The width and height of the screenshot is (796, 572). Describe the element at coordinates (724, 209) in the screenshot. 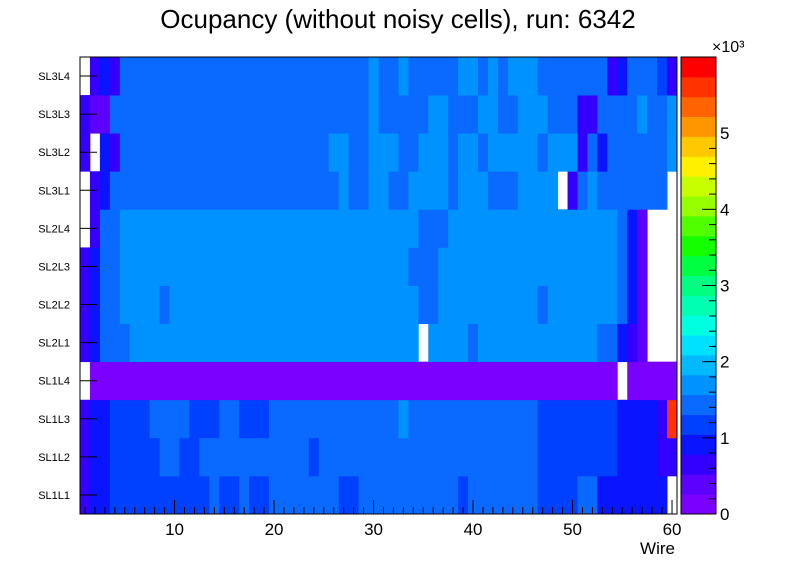

I see `z-tick-label-4: 4` at that location.